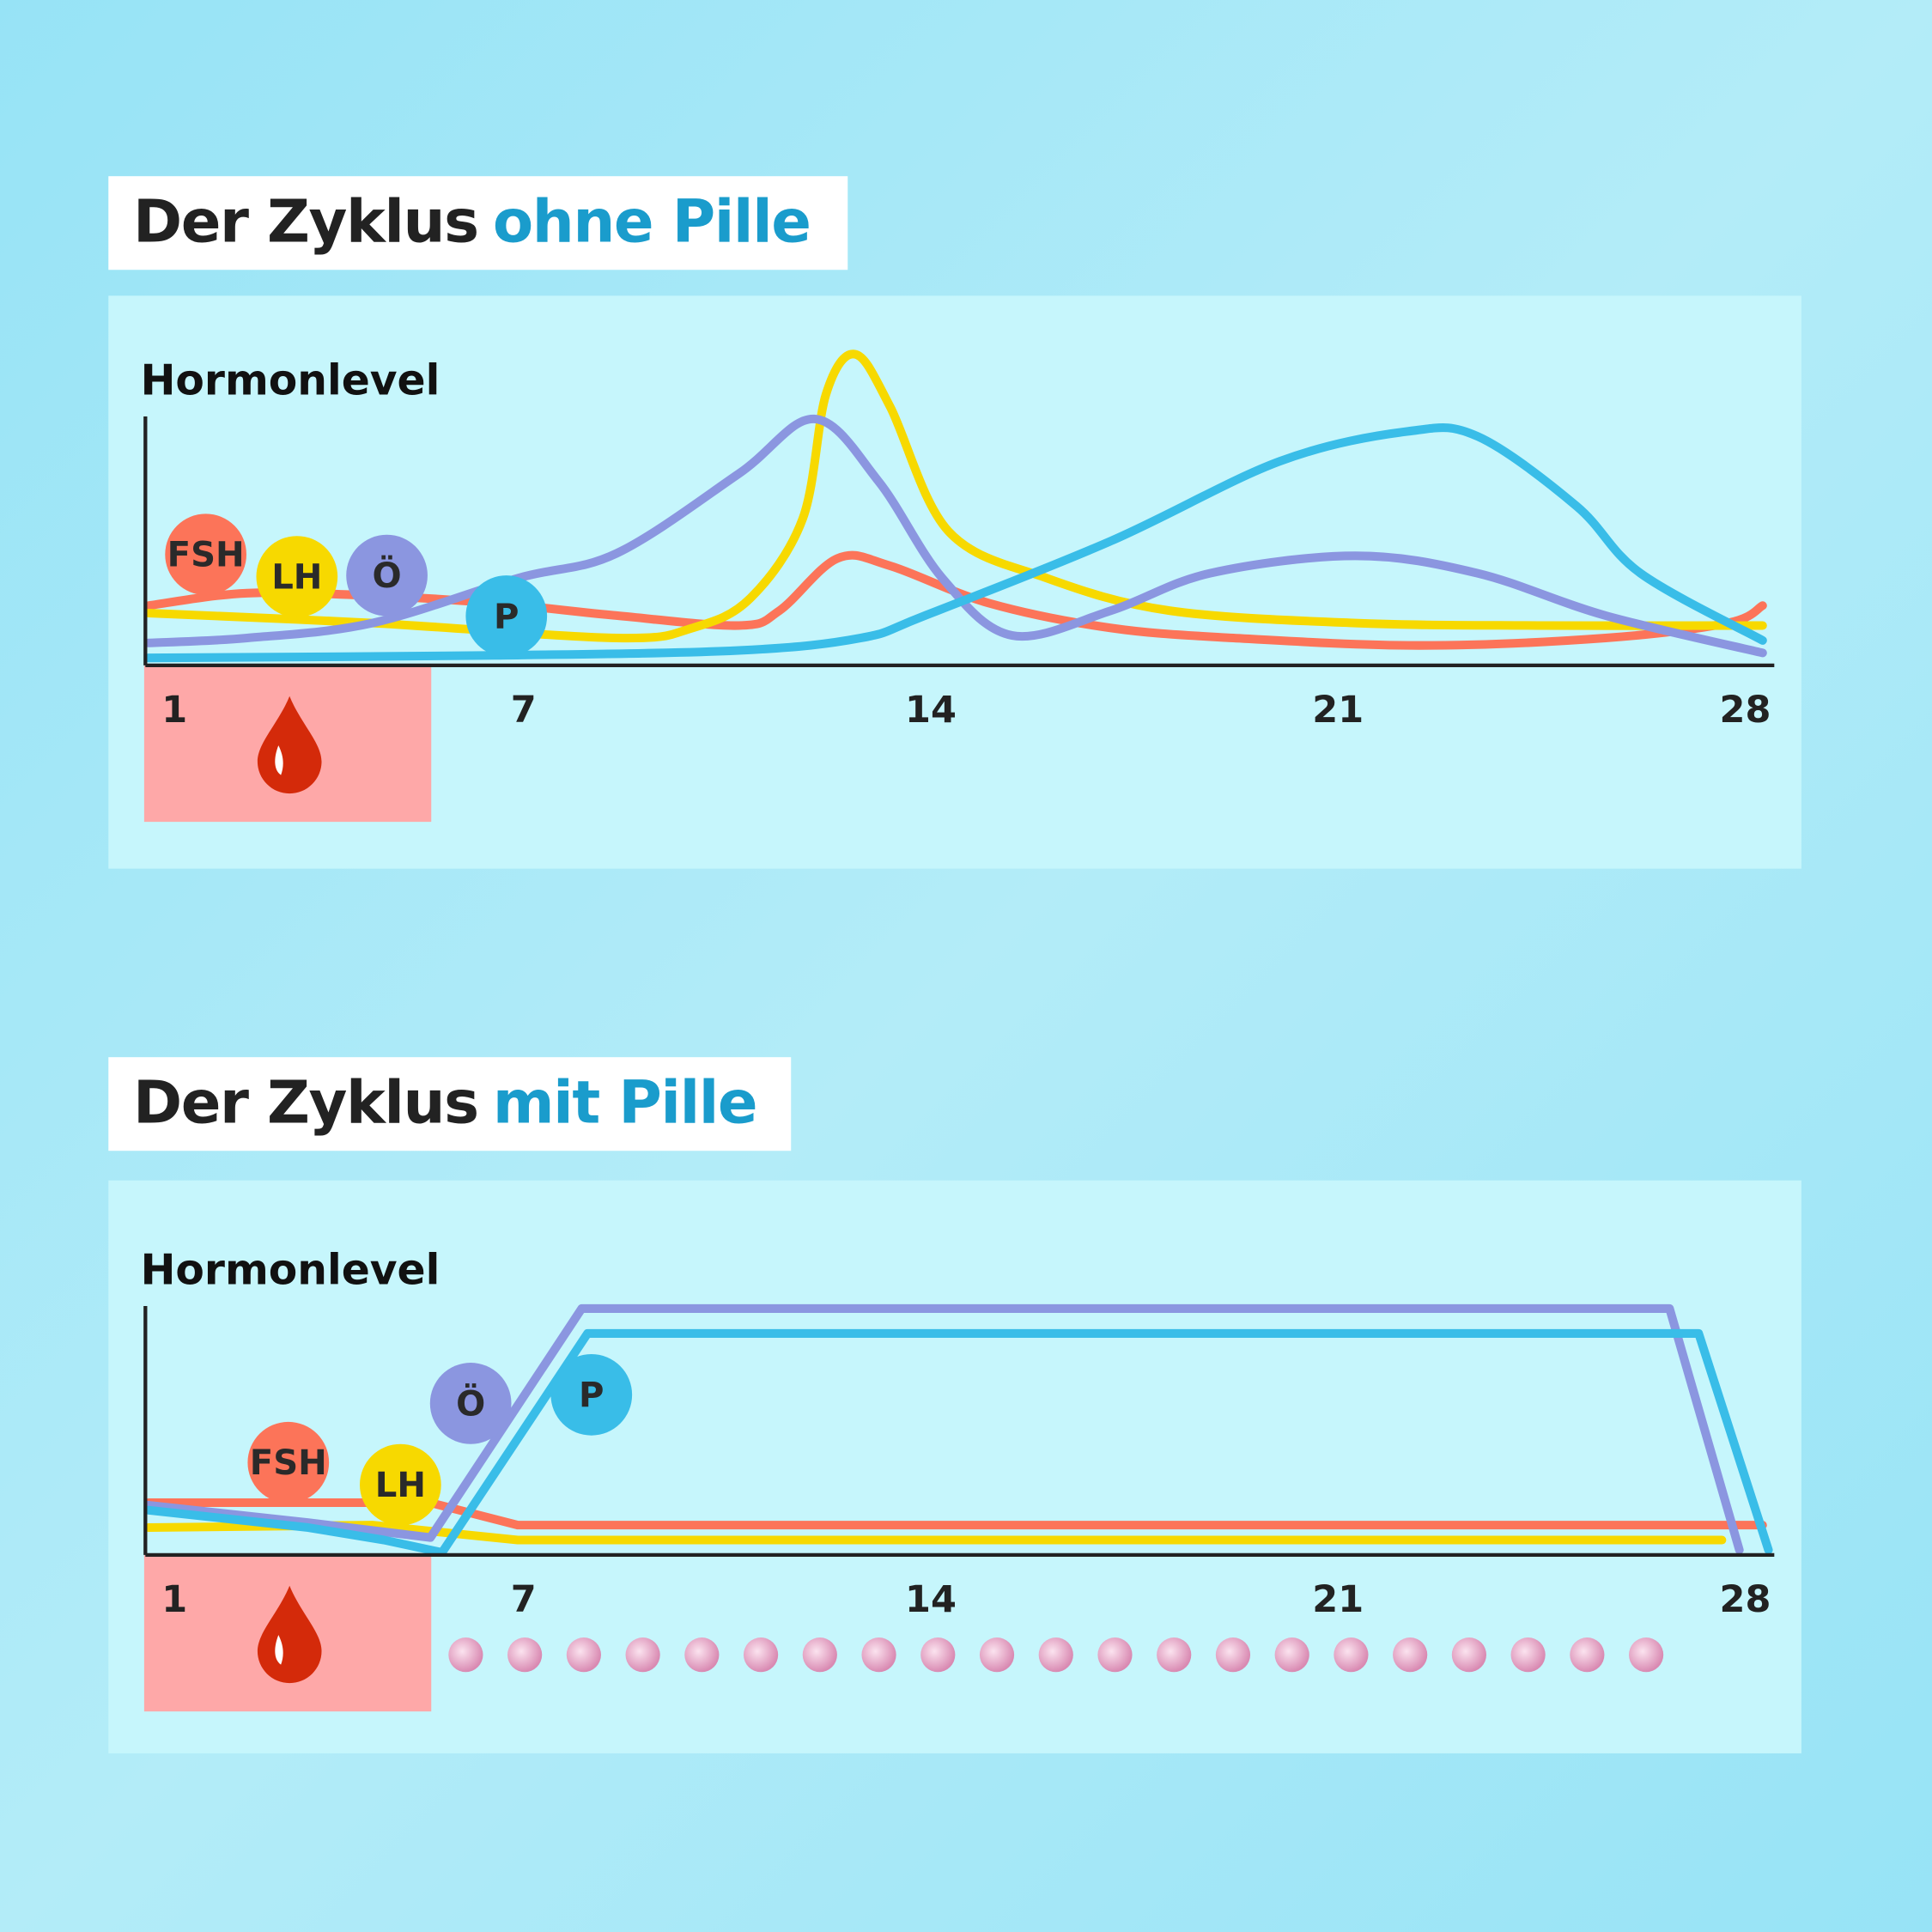 Image resolution: width=1932 pixels, height=1932 pixels. I want to click on title-highlight: mit Pille, so click(625, 1103).